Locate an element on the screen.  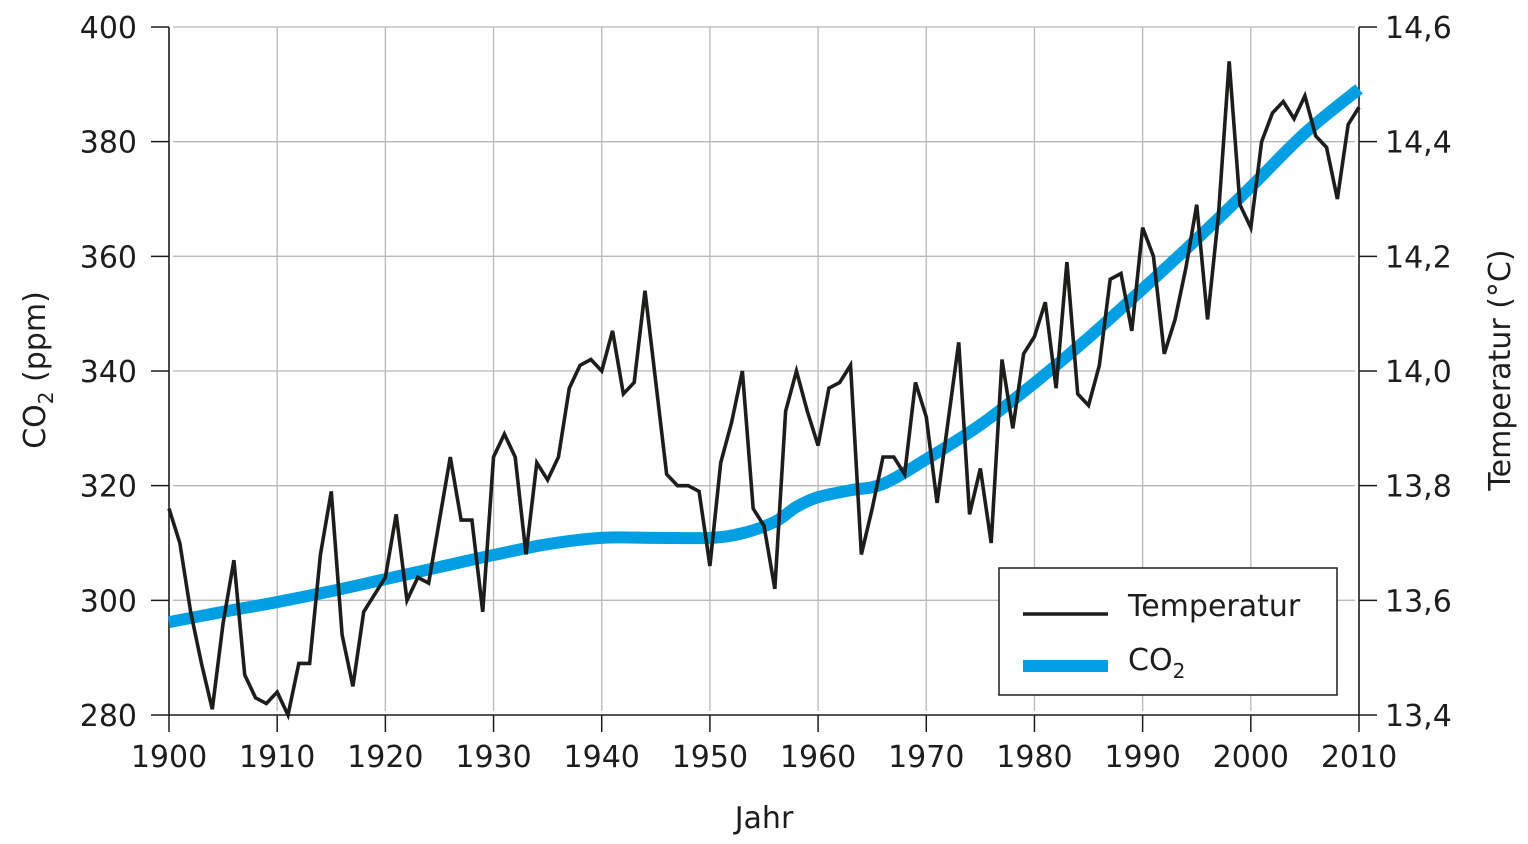
left-axis-title: CO2 (ppm) is located at coordinates (38, 370).